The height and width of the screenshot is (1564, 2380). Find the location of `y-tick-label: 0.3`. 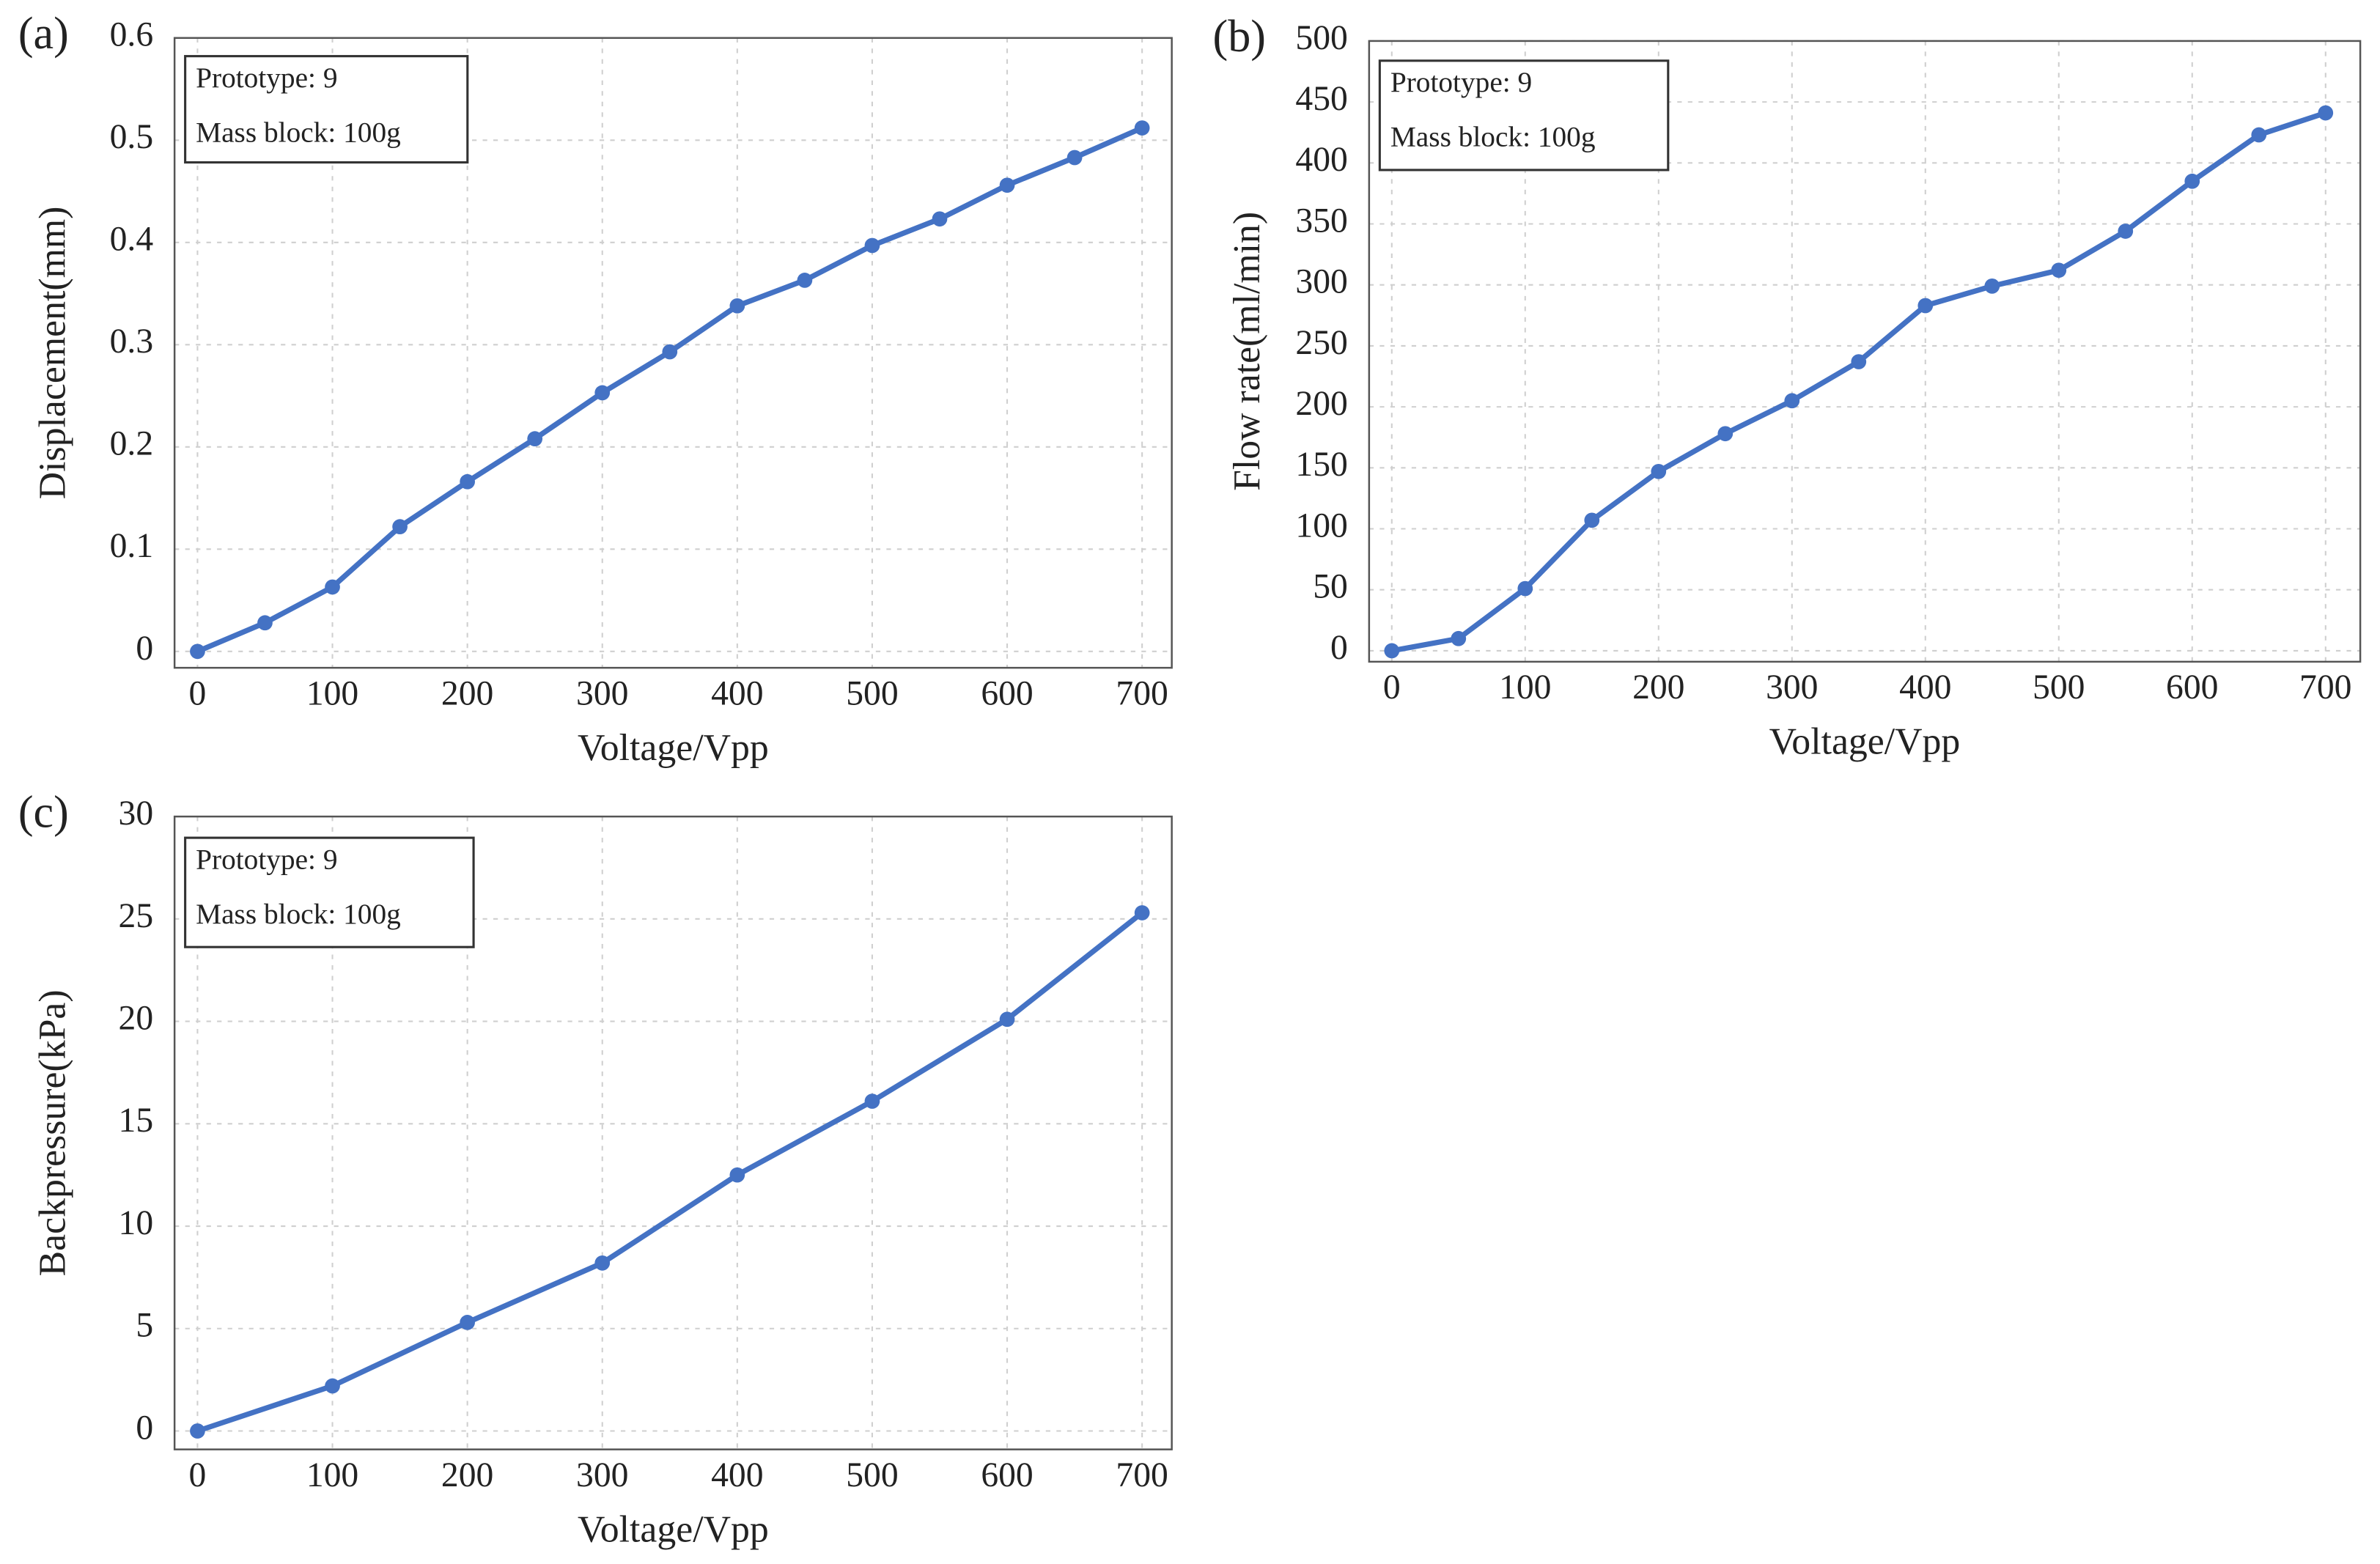

y-tick-label: 0.3 is located at coordinates (132, 341).